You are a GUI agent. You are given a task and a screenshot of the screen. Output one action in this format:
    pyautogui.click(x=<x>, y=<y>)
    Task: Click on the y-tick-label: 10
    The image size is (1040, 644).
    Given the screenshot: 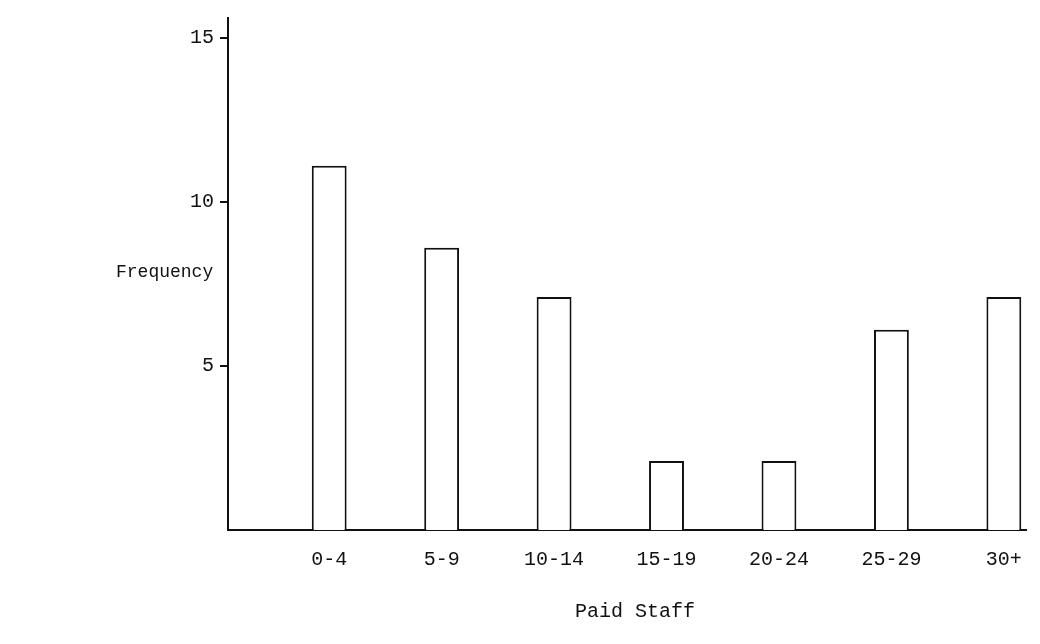 What is the action you would take?
    pyautogui.click(x=201, y=202)
    